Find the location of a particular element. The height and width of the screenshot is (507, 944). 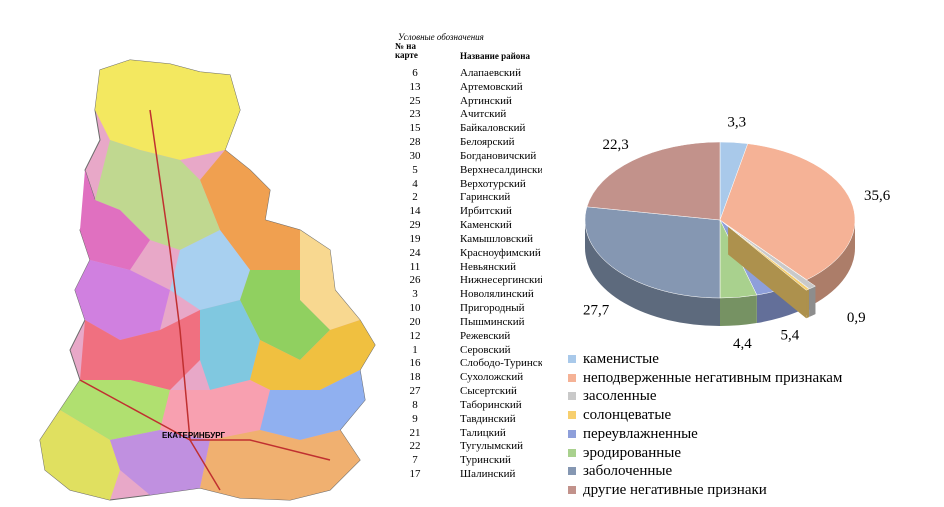

row-name: Слободо-Туринский is located at coordinates (501, 363).